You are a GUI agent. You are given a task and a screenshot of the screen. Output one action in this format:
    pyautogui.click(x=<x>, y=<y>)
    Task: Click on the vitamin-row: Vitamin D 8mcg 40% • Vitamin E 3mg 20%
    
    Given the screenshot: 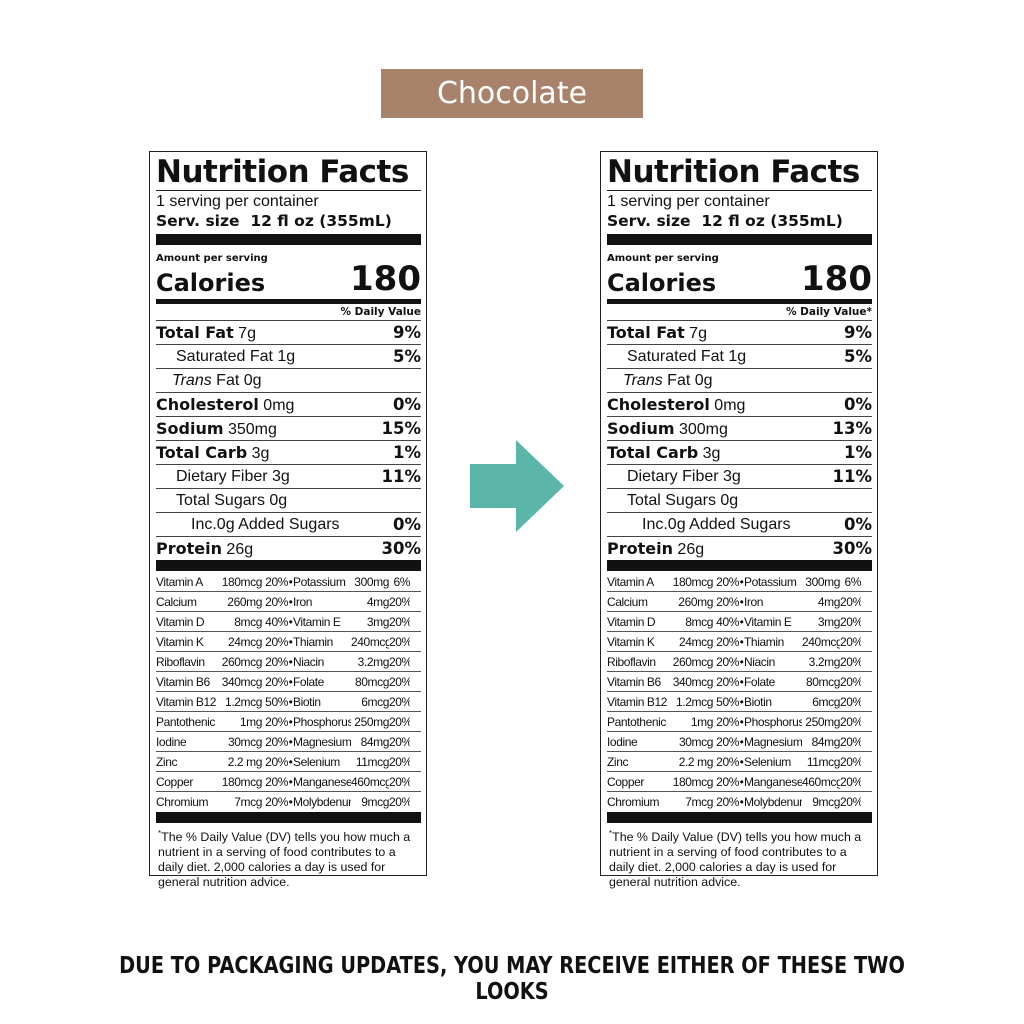 What is the action you would take?
    pyautogui.click(x=288, y=622)
    